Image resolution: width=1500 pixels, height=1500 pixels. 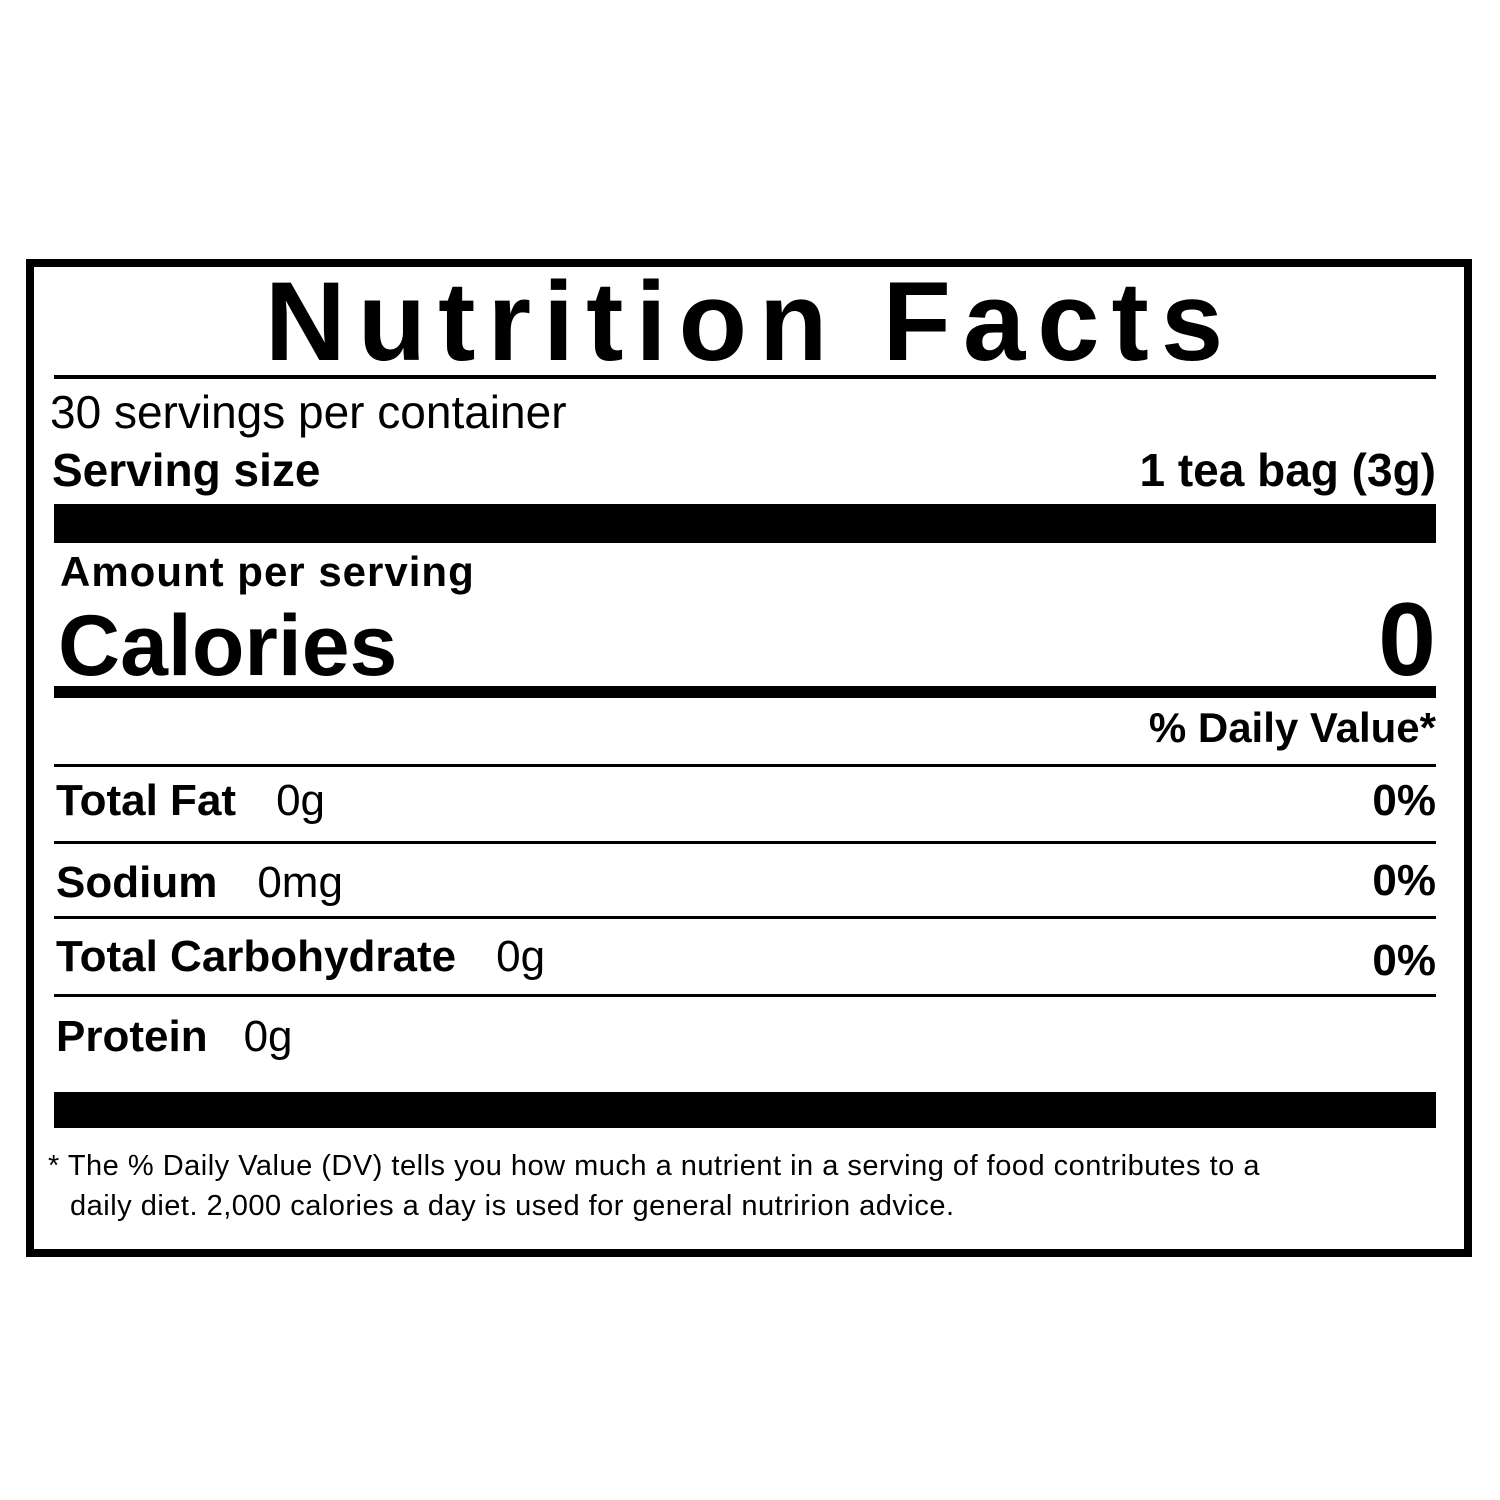 What do you see at coordinates (1292, 727) in the screenshot?
I see `daily-value-header: % Daily Value*` at bounding box center [1292, 727].